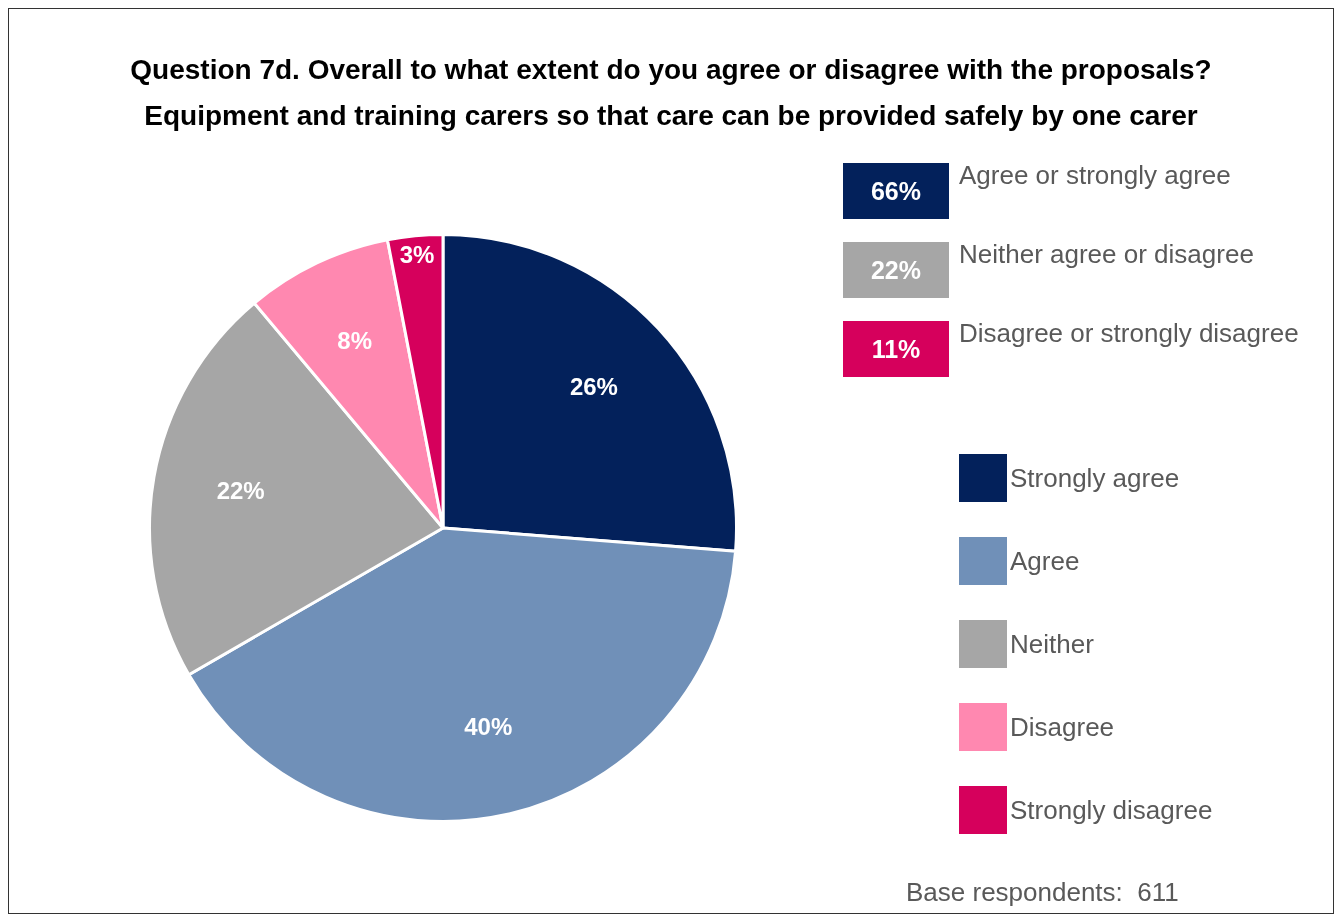  What do you see at coordinates (1111, 810) in the screenshot?
I see `legend-label: Strongly disagree` at bounding box center [1111, 810].